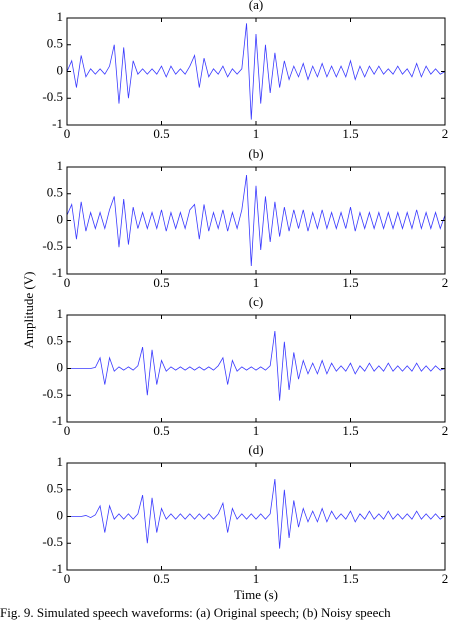 The image size is (474, 622). Describe the element at coordinates (256, 6) in the screenshot. I see `panel-title: (a)` at that location.